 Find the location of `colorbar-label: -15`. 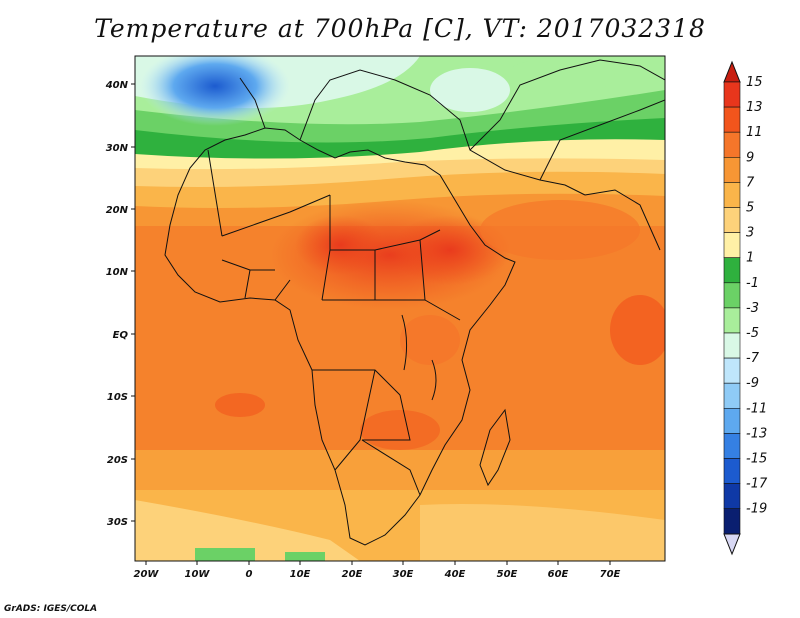

colorbar-label: -15 is located at coordinates (756, 459).